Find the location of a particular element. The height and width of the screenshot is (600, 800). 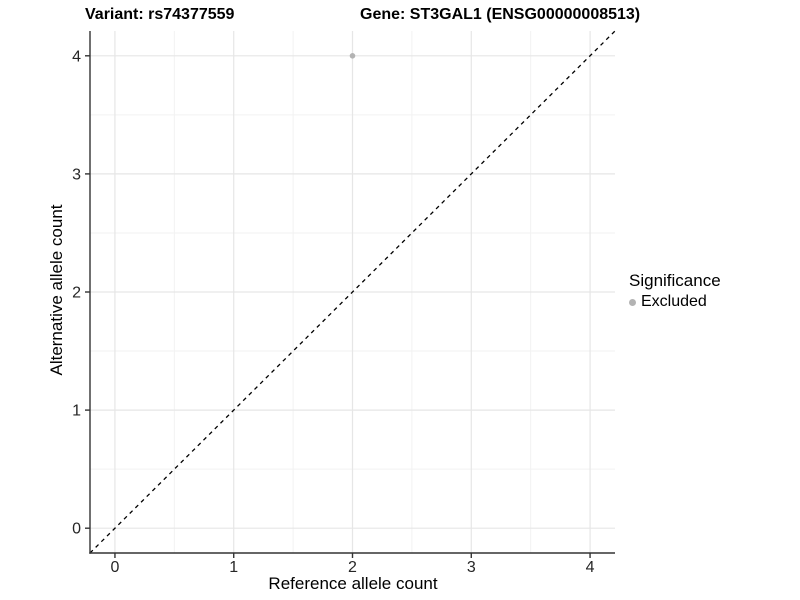

legend-item-excluded: Excluded is located at coordinates (675, 302).